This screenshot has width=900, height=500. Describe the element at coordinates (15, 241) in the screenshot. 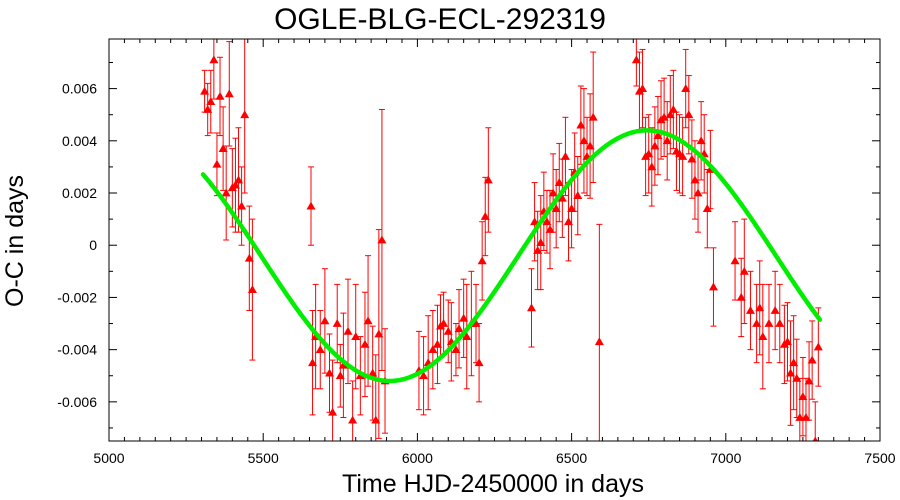

I see `y-axis-label: O-C in days` at that location.